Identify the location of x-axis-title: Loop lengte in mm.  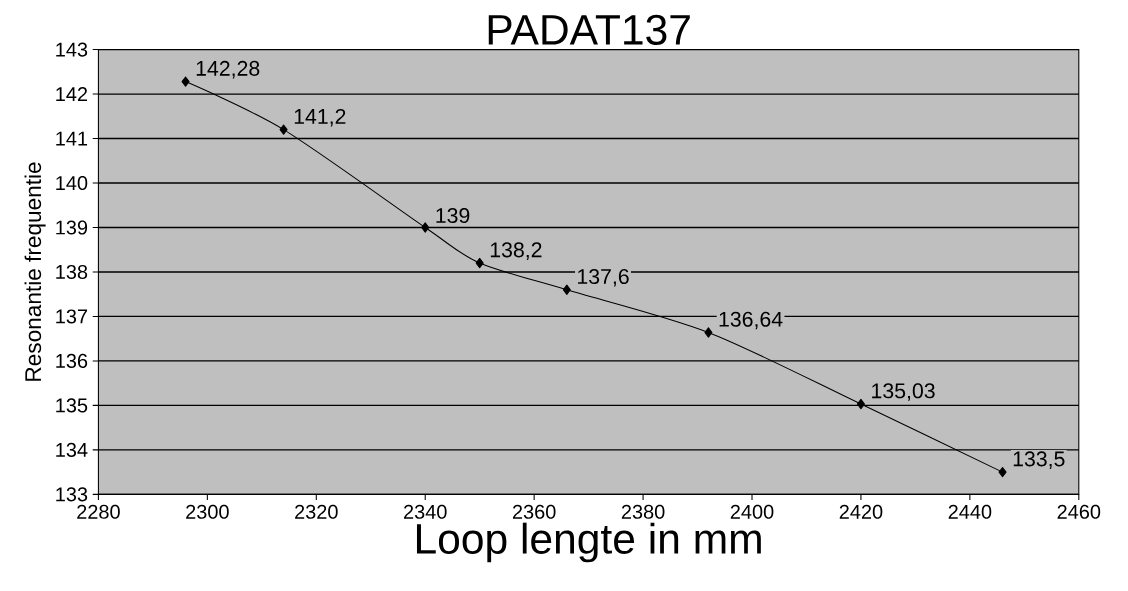
(588, 542).